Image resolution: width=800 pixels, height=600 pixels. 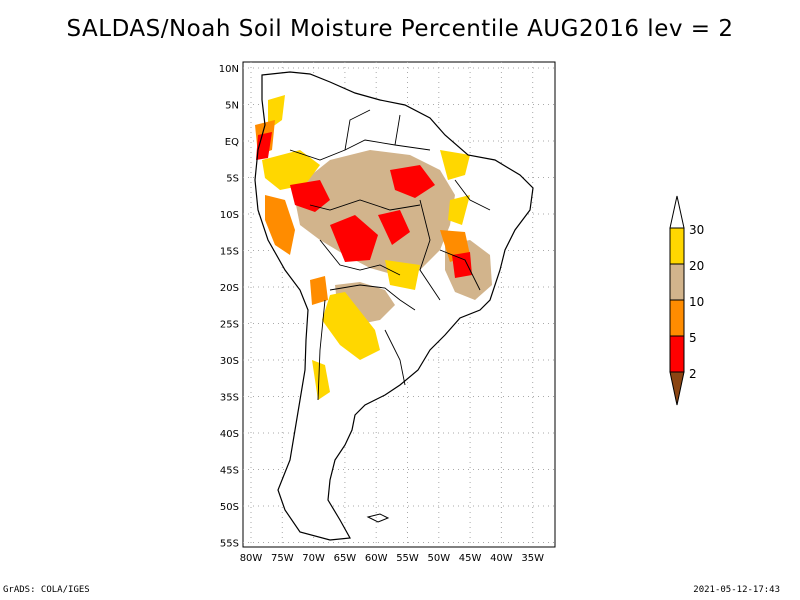 I want to click on lat-tick-label: 5S, so click(x=232, y=179).